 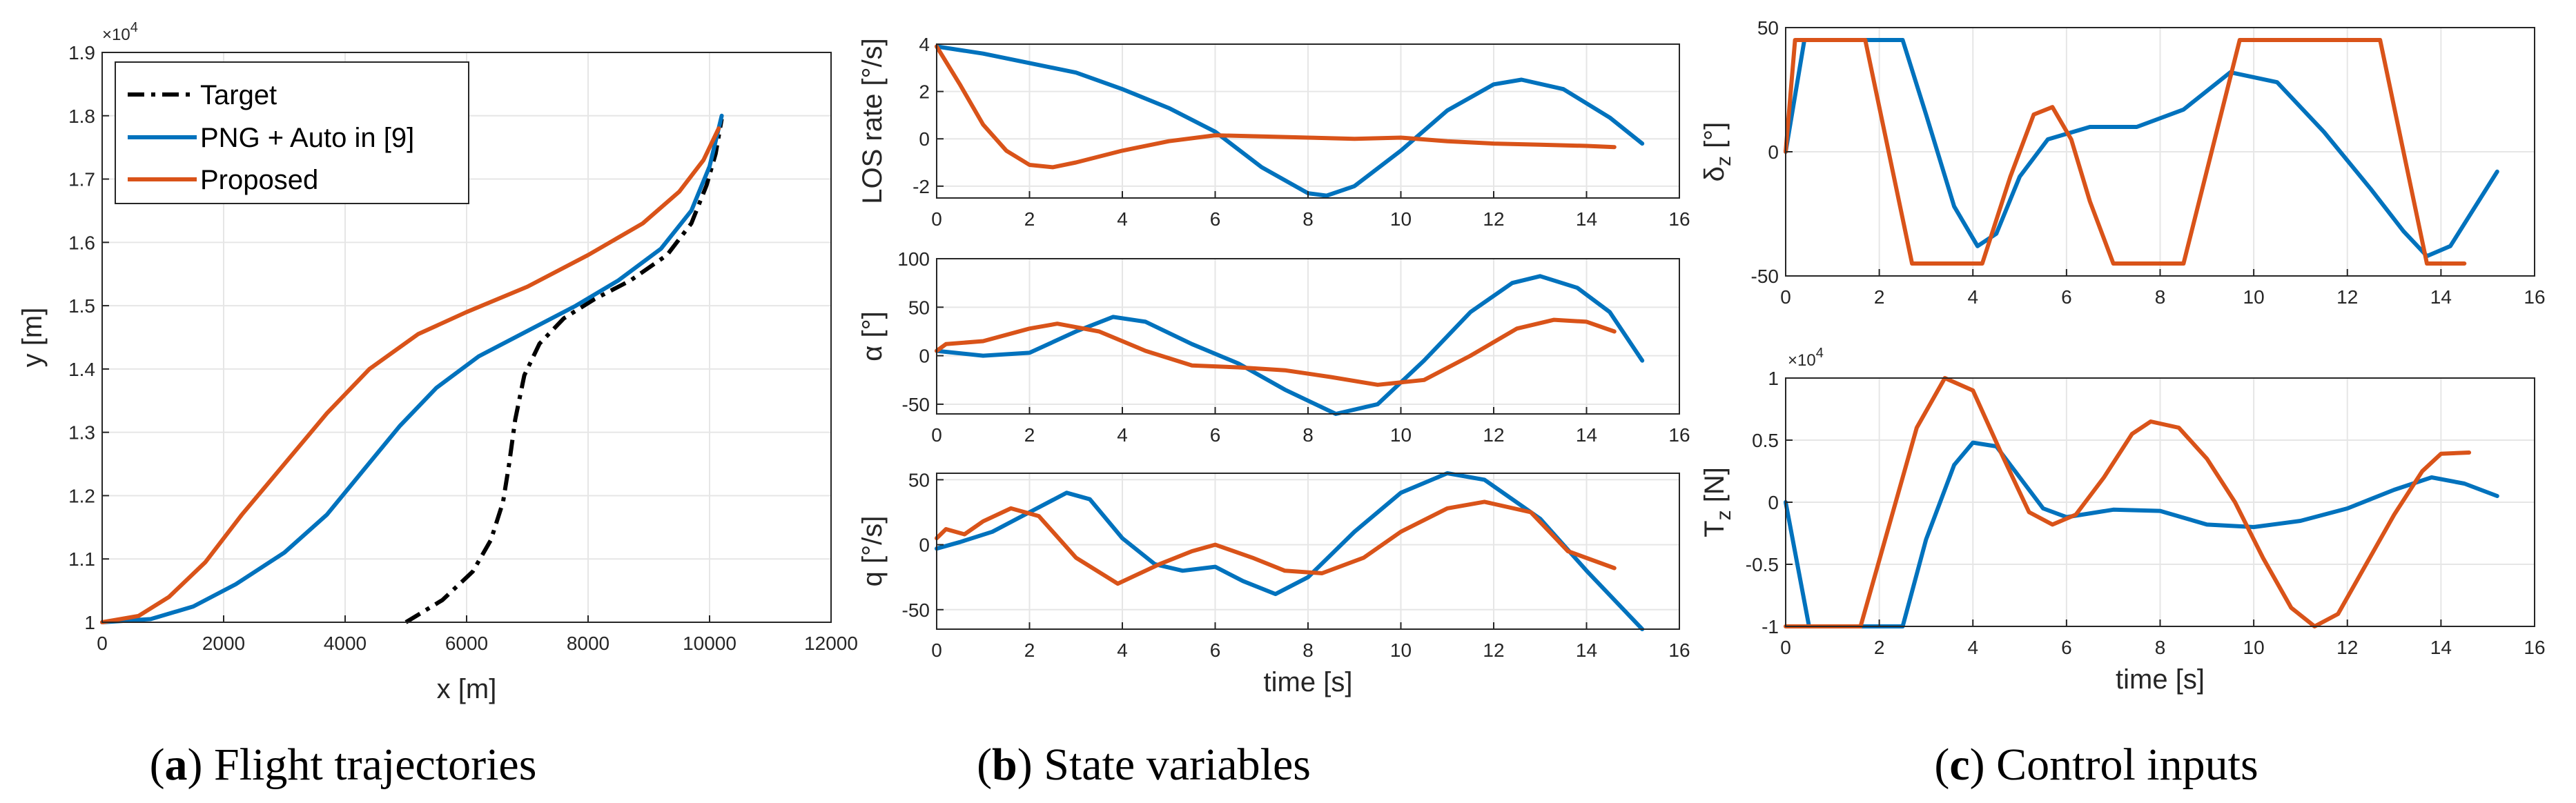 What do you see at coordinates (709, 643) in the screenshot?
I see `x-tick-label: 10000` at bounding box center [709, 643].